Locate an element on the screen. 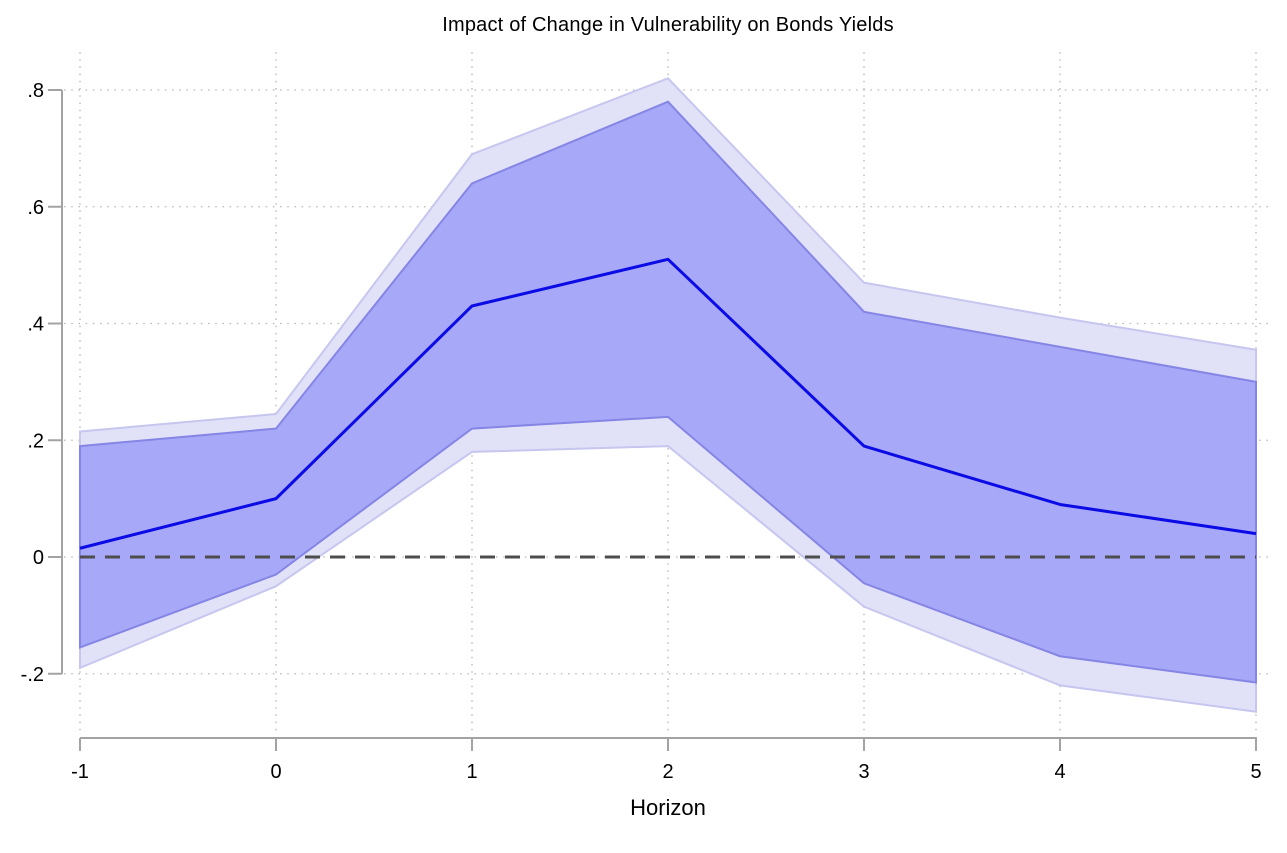 This screenshot has width=1287, height=853. x-tick-label: 1 is located at coordinates (471, 772).